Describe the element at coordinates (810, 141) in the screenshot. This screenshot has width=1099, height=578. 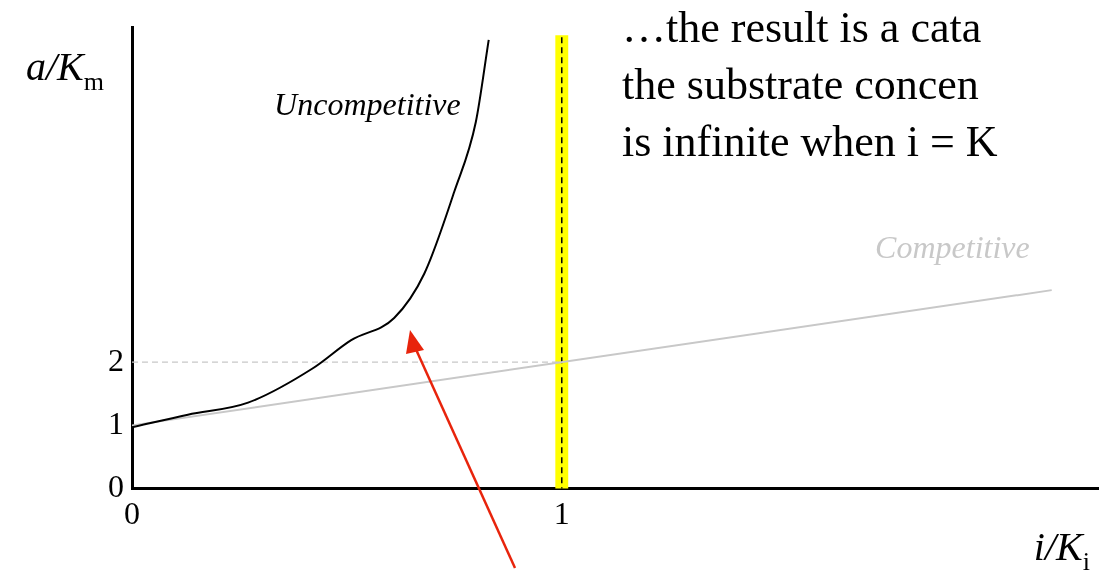
I see `annotation: is infinite when i = K` at that location.